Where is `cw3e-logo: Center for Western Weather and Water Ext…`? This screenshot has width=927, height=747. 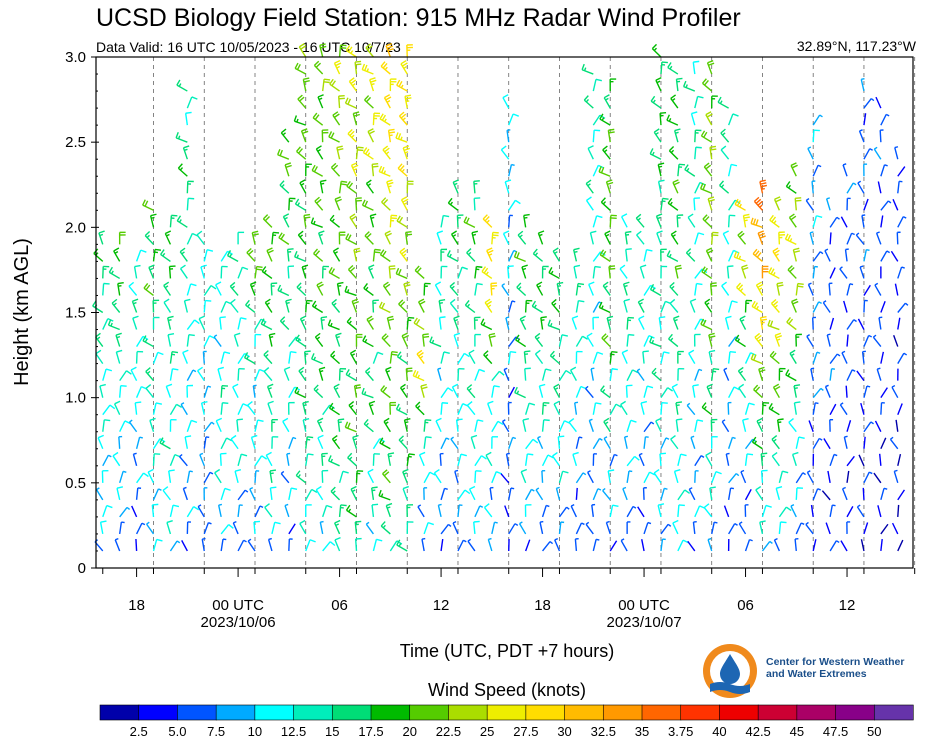 cw3e-logo: Center for Western Weather and Water Ext… is located at coordinates (805, 671).